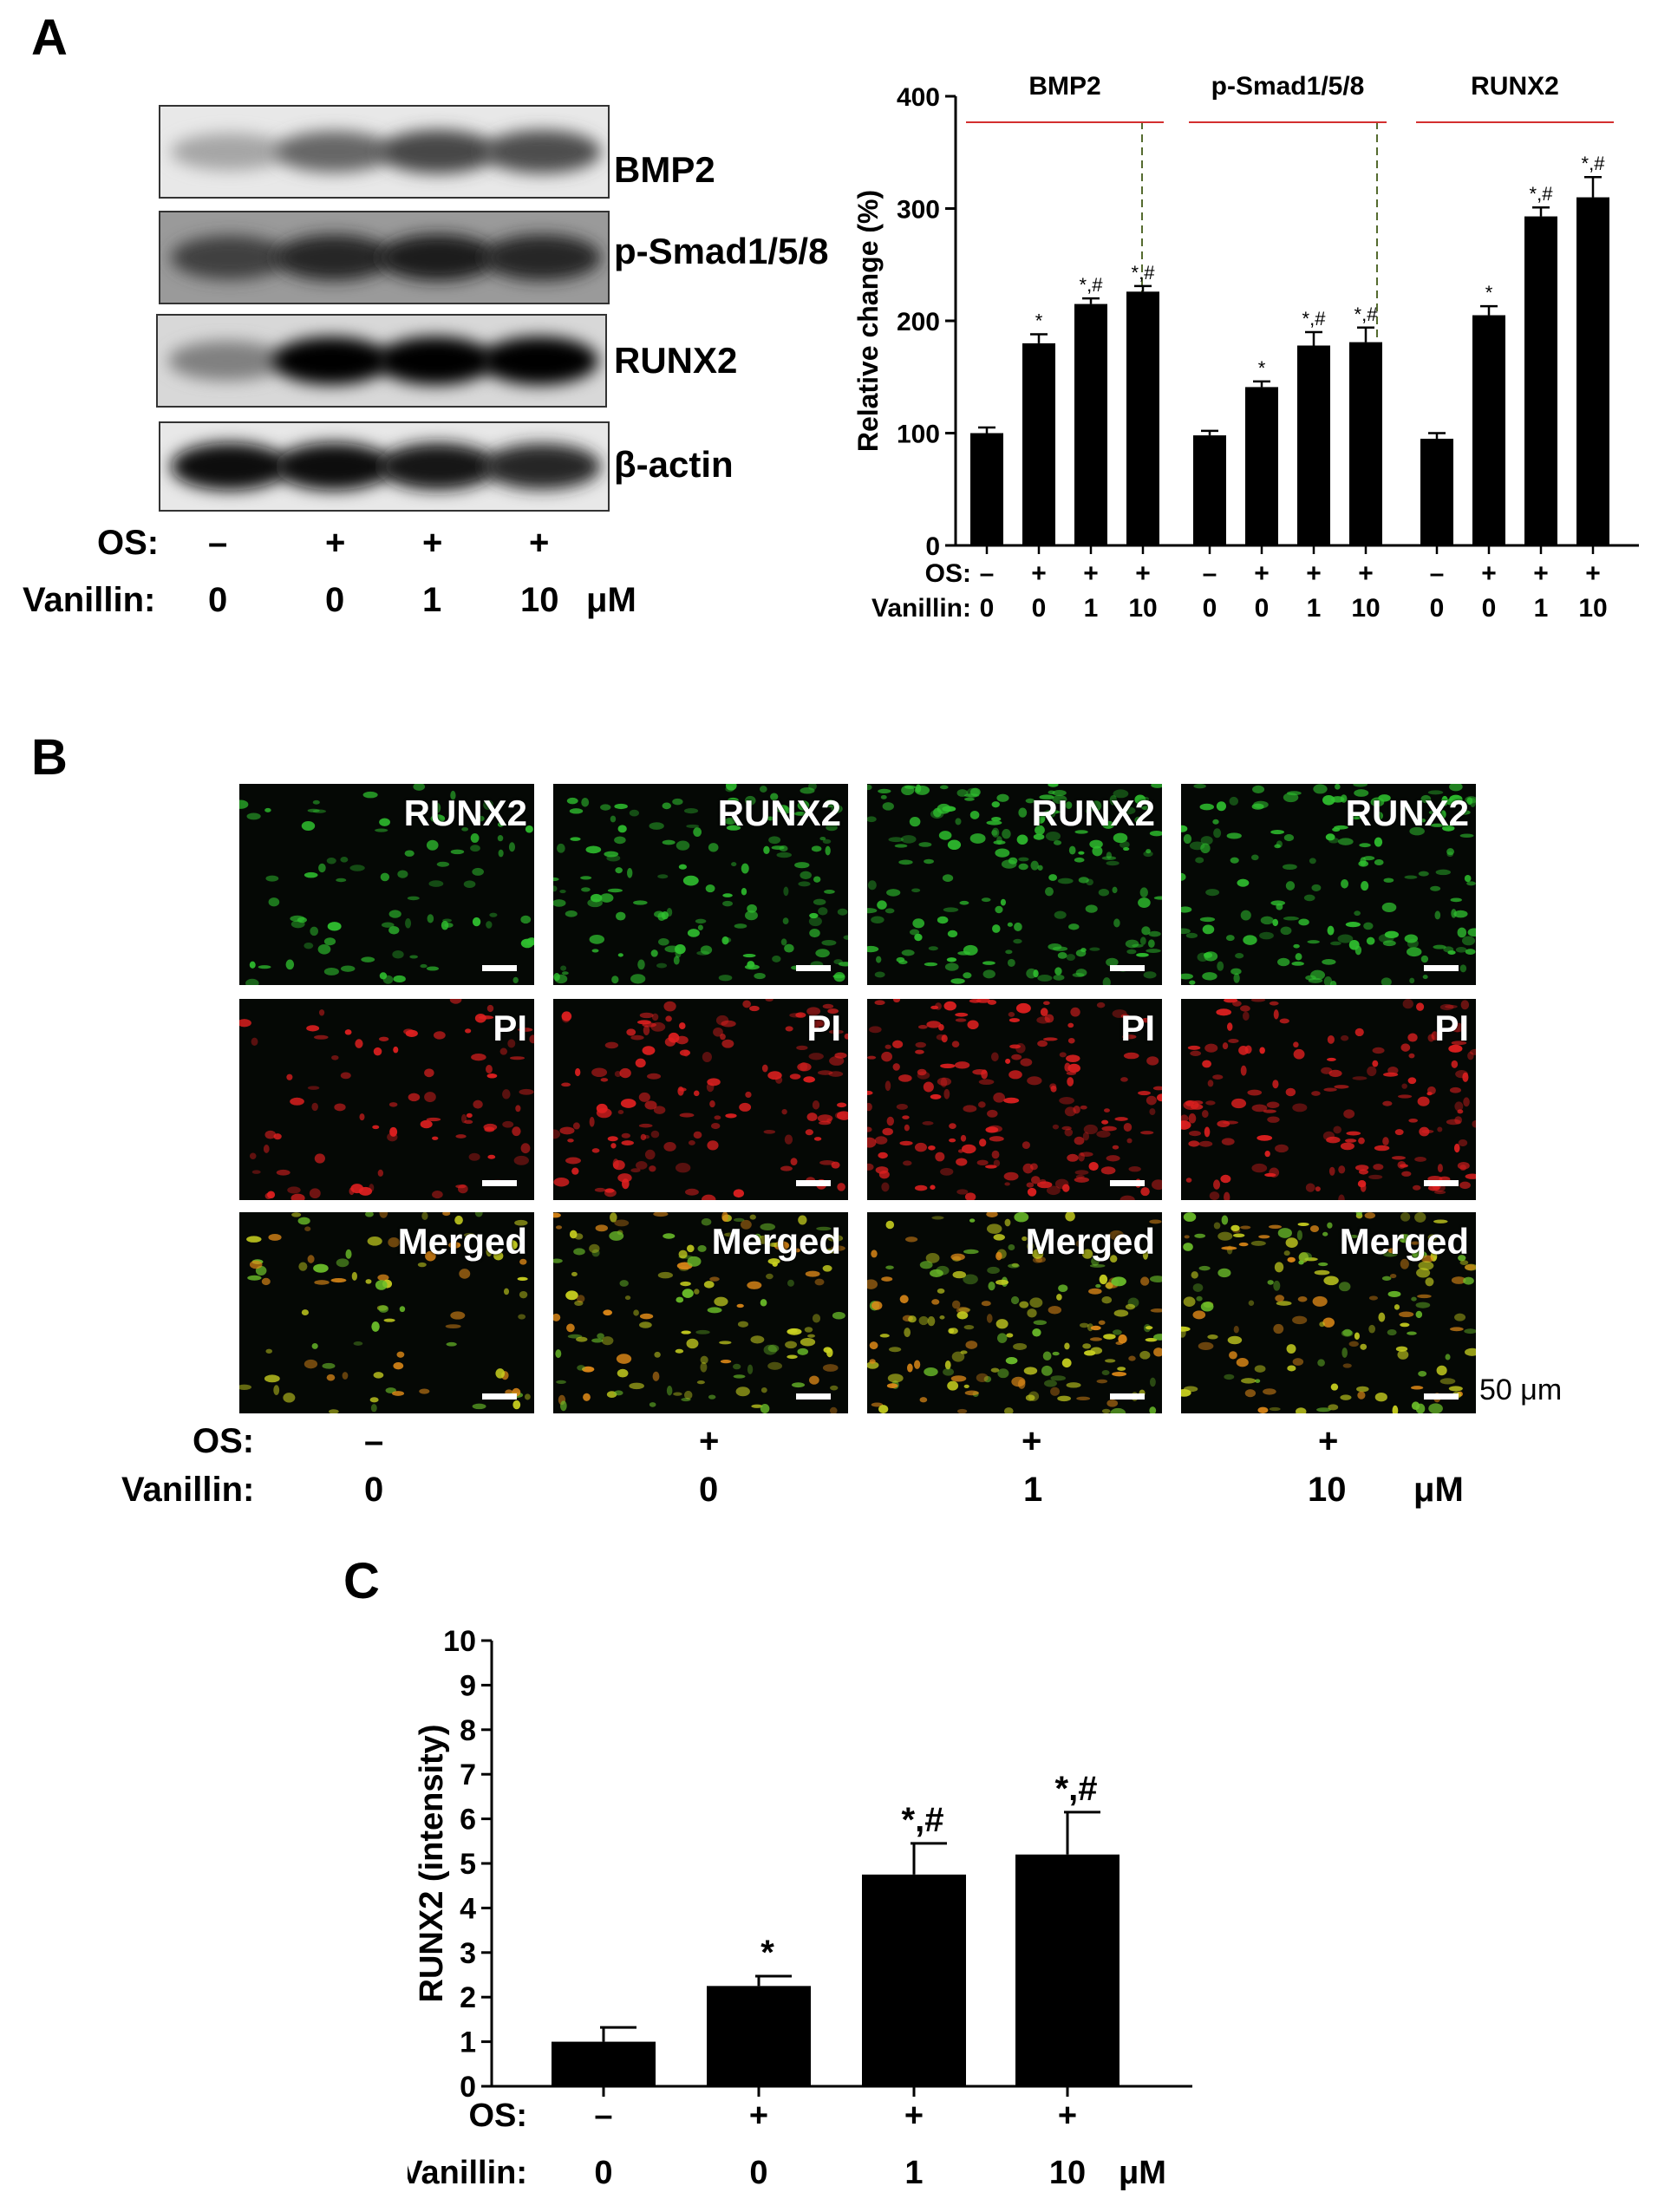  I want to click on y-tick-label: 5, so click(468, 1864).